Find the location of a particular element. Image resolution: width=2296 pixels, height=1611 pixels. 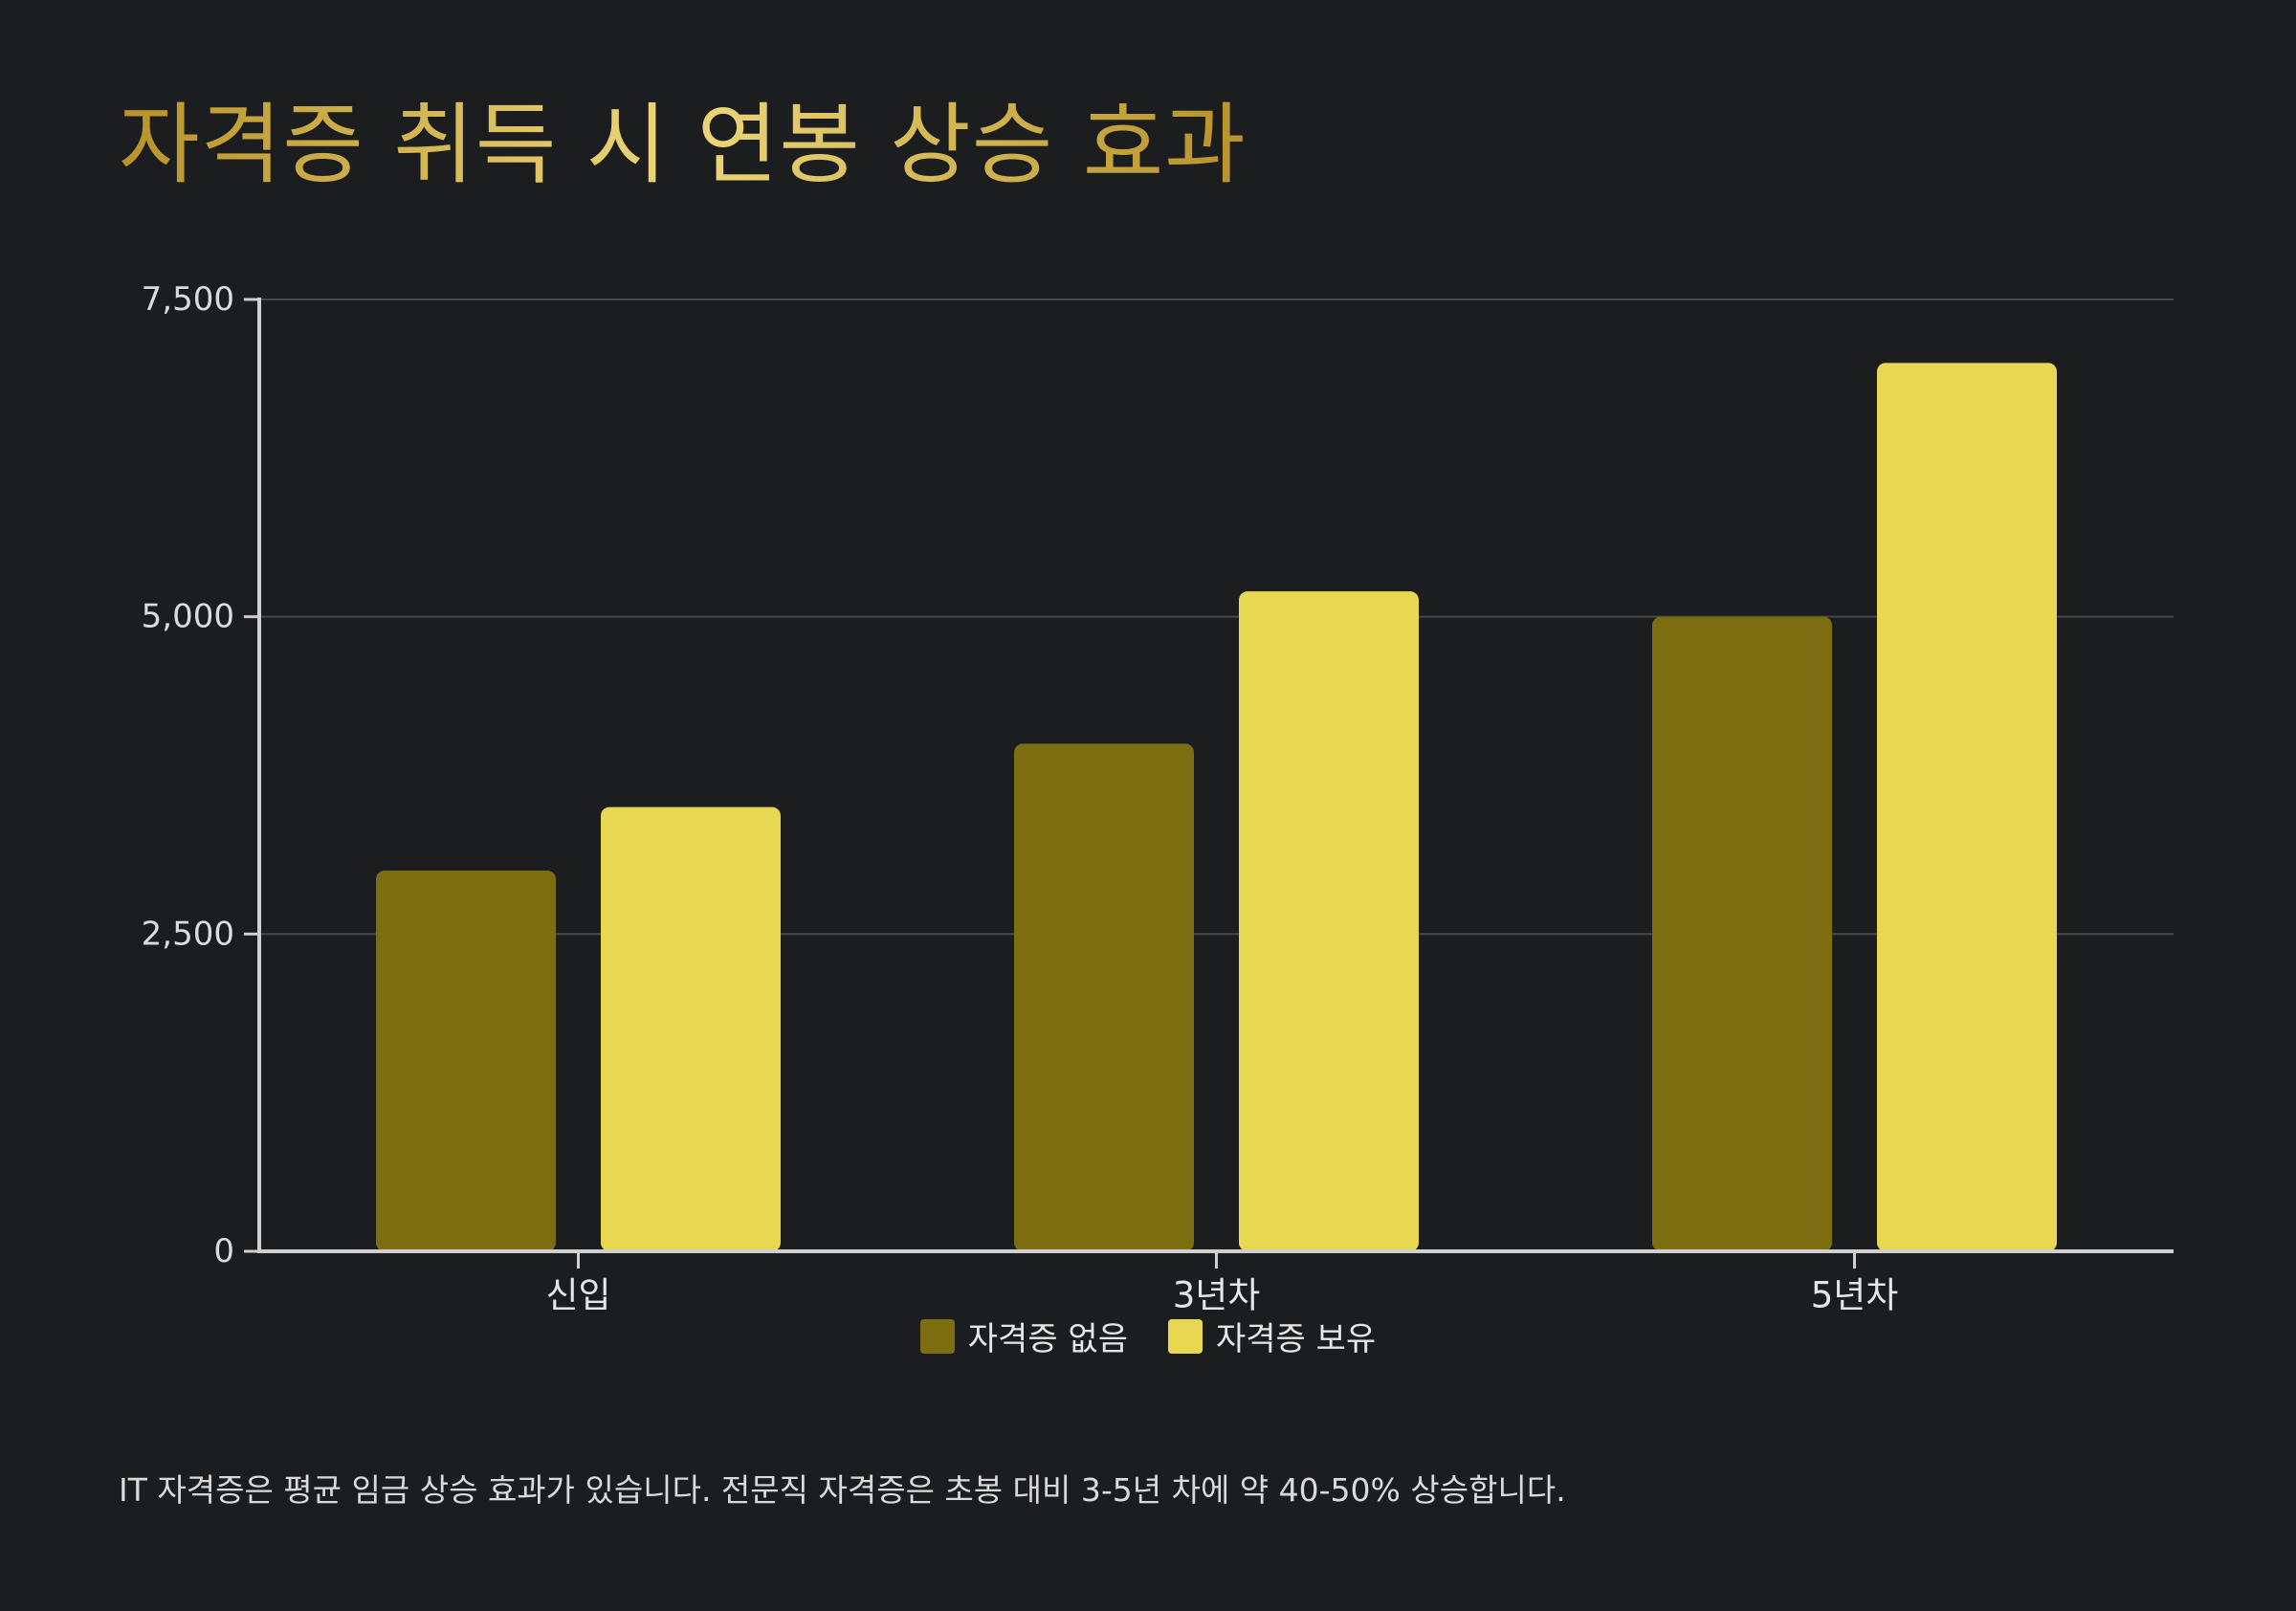

y-tick-label: 5,000 is located at coordinates (188, 617).